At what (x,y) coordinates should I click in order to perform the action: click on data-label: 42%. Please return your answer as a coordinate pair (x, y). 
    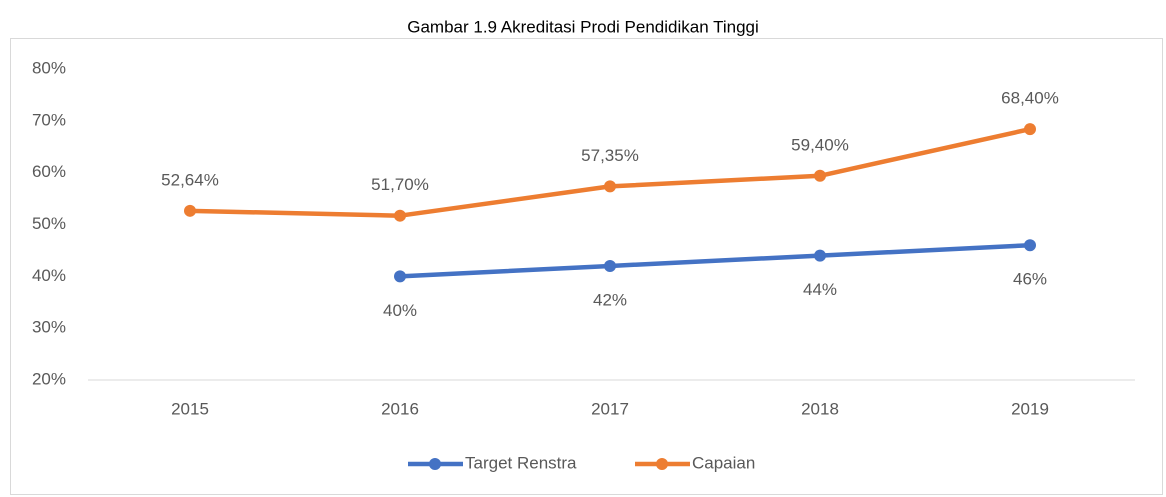
    Looking at the image, I should click on (610, 299).